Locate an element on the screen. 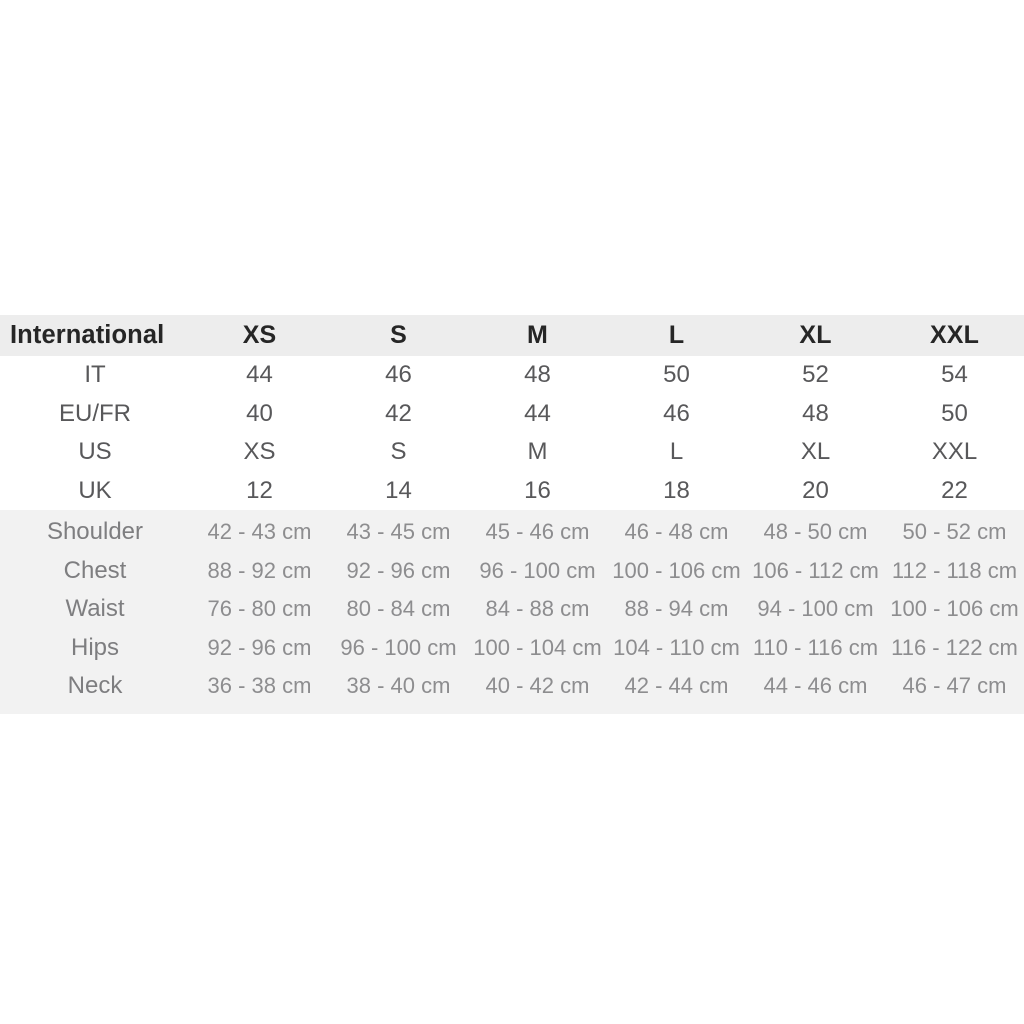 The height and width of the screenshot is (1024, 1024). cell-it-s: 46 is located at coordinates (398, 375).